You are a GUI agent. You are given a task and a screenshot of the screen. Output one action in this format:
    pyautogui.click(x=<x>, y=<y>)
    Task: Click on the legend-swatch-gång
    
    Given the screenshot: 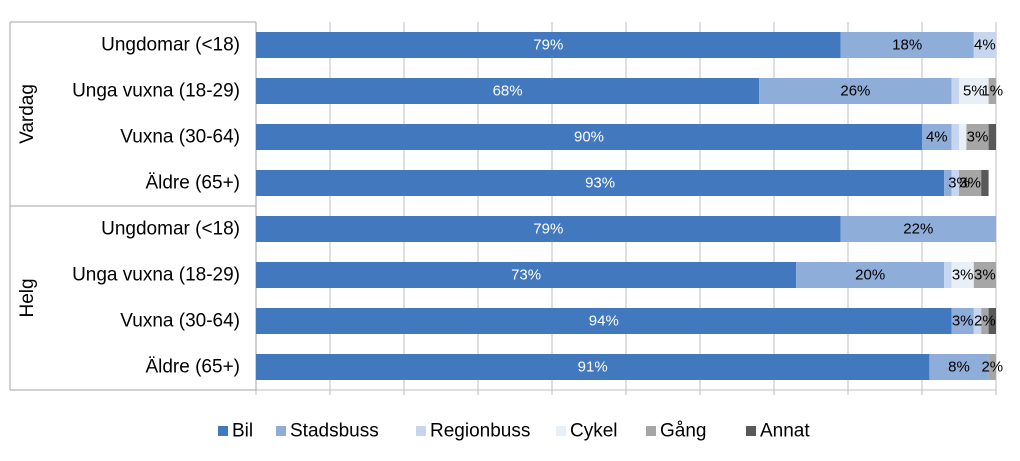 What is the action you would take?
    pyautogui.click(x=651, y=431)
    